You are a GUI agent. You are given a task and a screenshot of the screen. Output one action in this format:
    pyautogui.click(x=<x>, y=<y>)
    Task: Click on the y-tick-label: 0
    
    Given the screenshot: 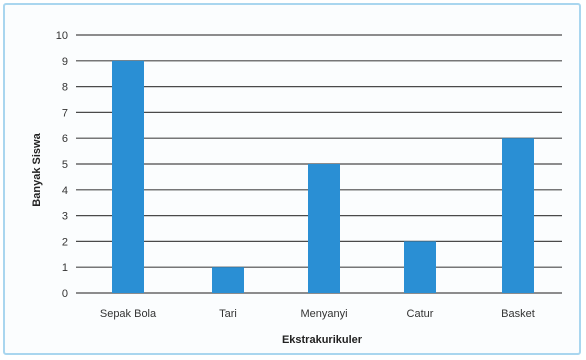 What is the action you would take?
    pyautogui.click(x=65, y=294)
    